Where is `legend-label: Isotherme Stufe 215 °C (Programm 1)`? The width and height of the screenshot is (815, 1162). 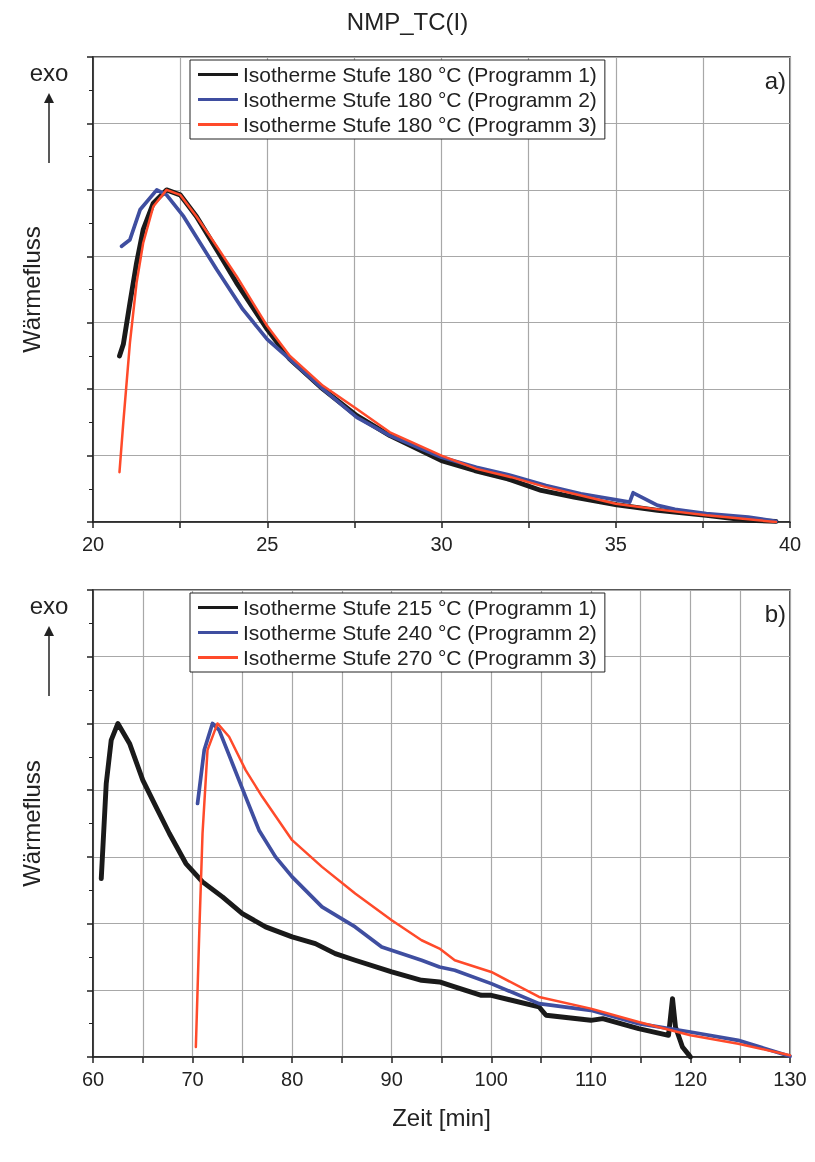
legend-label: Isotherme Stufe 215 °C (Programm 1) is located at coordinates (420, 607).